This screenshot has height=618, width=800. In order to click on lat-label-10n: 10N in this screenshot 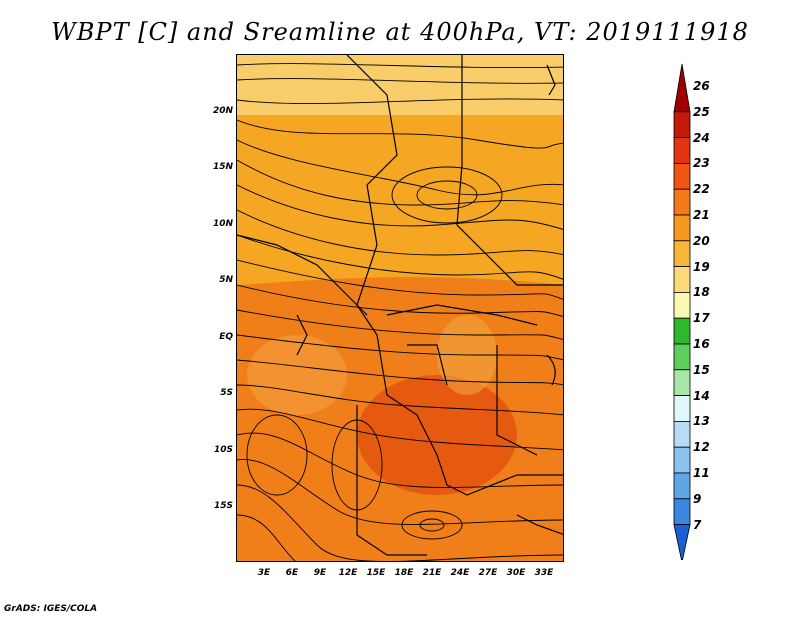, I will do `click(222, 224)`.